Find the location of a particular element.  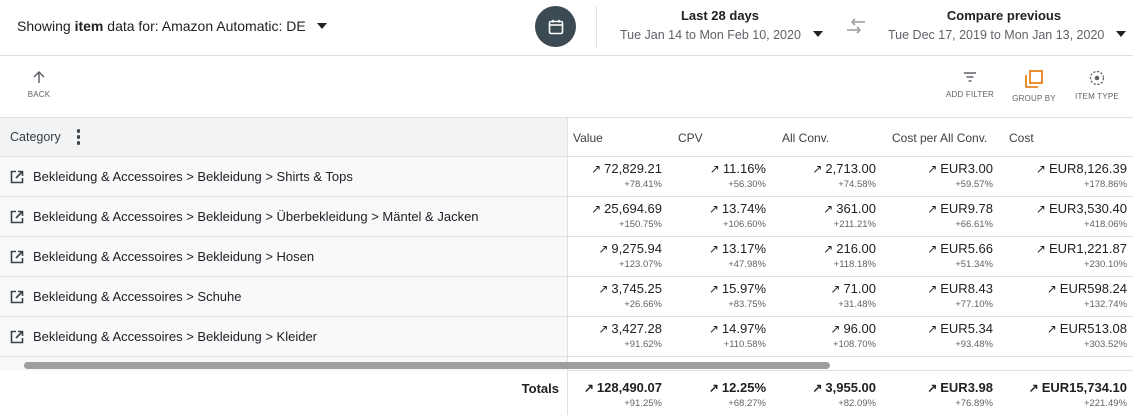

metric-value: ↗ EUR9.78 is located at coordinates (960, 208).